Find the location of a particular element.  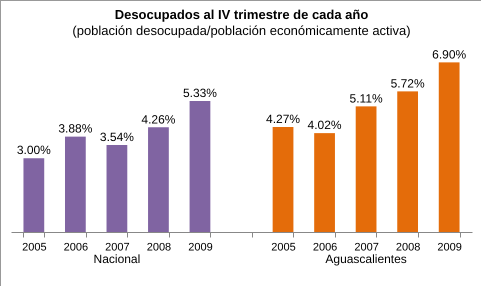

data-label: 5.72% is located at coordinates (407, 83).